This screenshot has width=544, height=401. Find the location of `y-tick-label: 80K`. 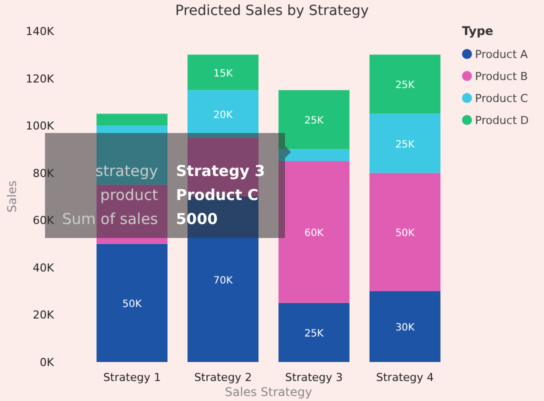

y-tick-label: 80K is located at coordinates (43, 173).